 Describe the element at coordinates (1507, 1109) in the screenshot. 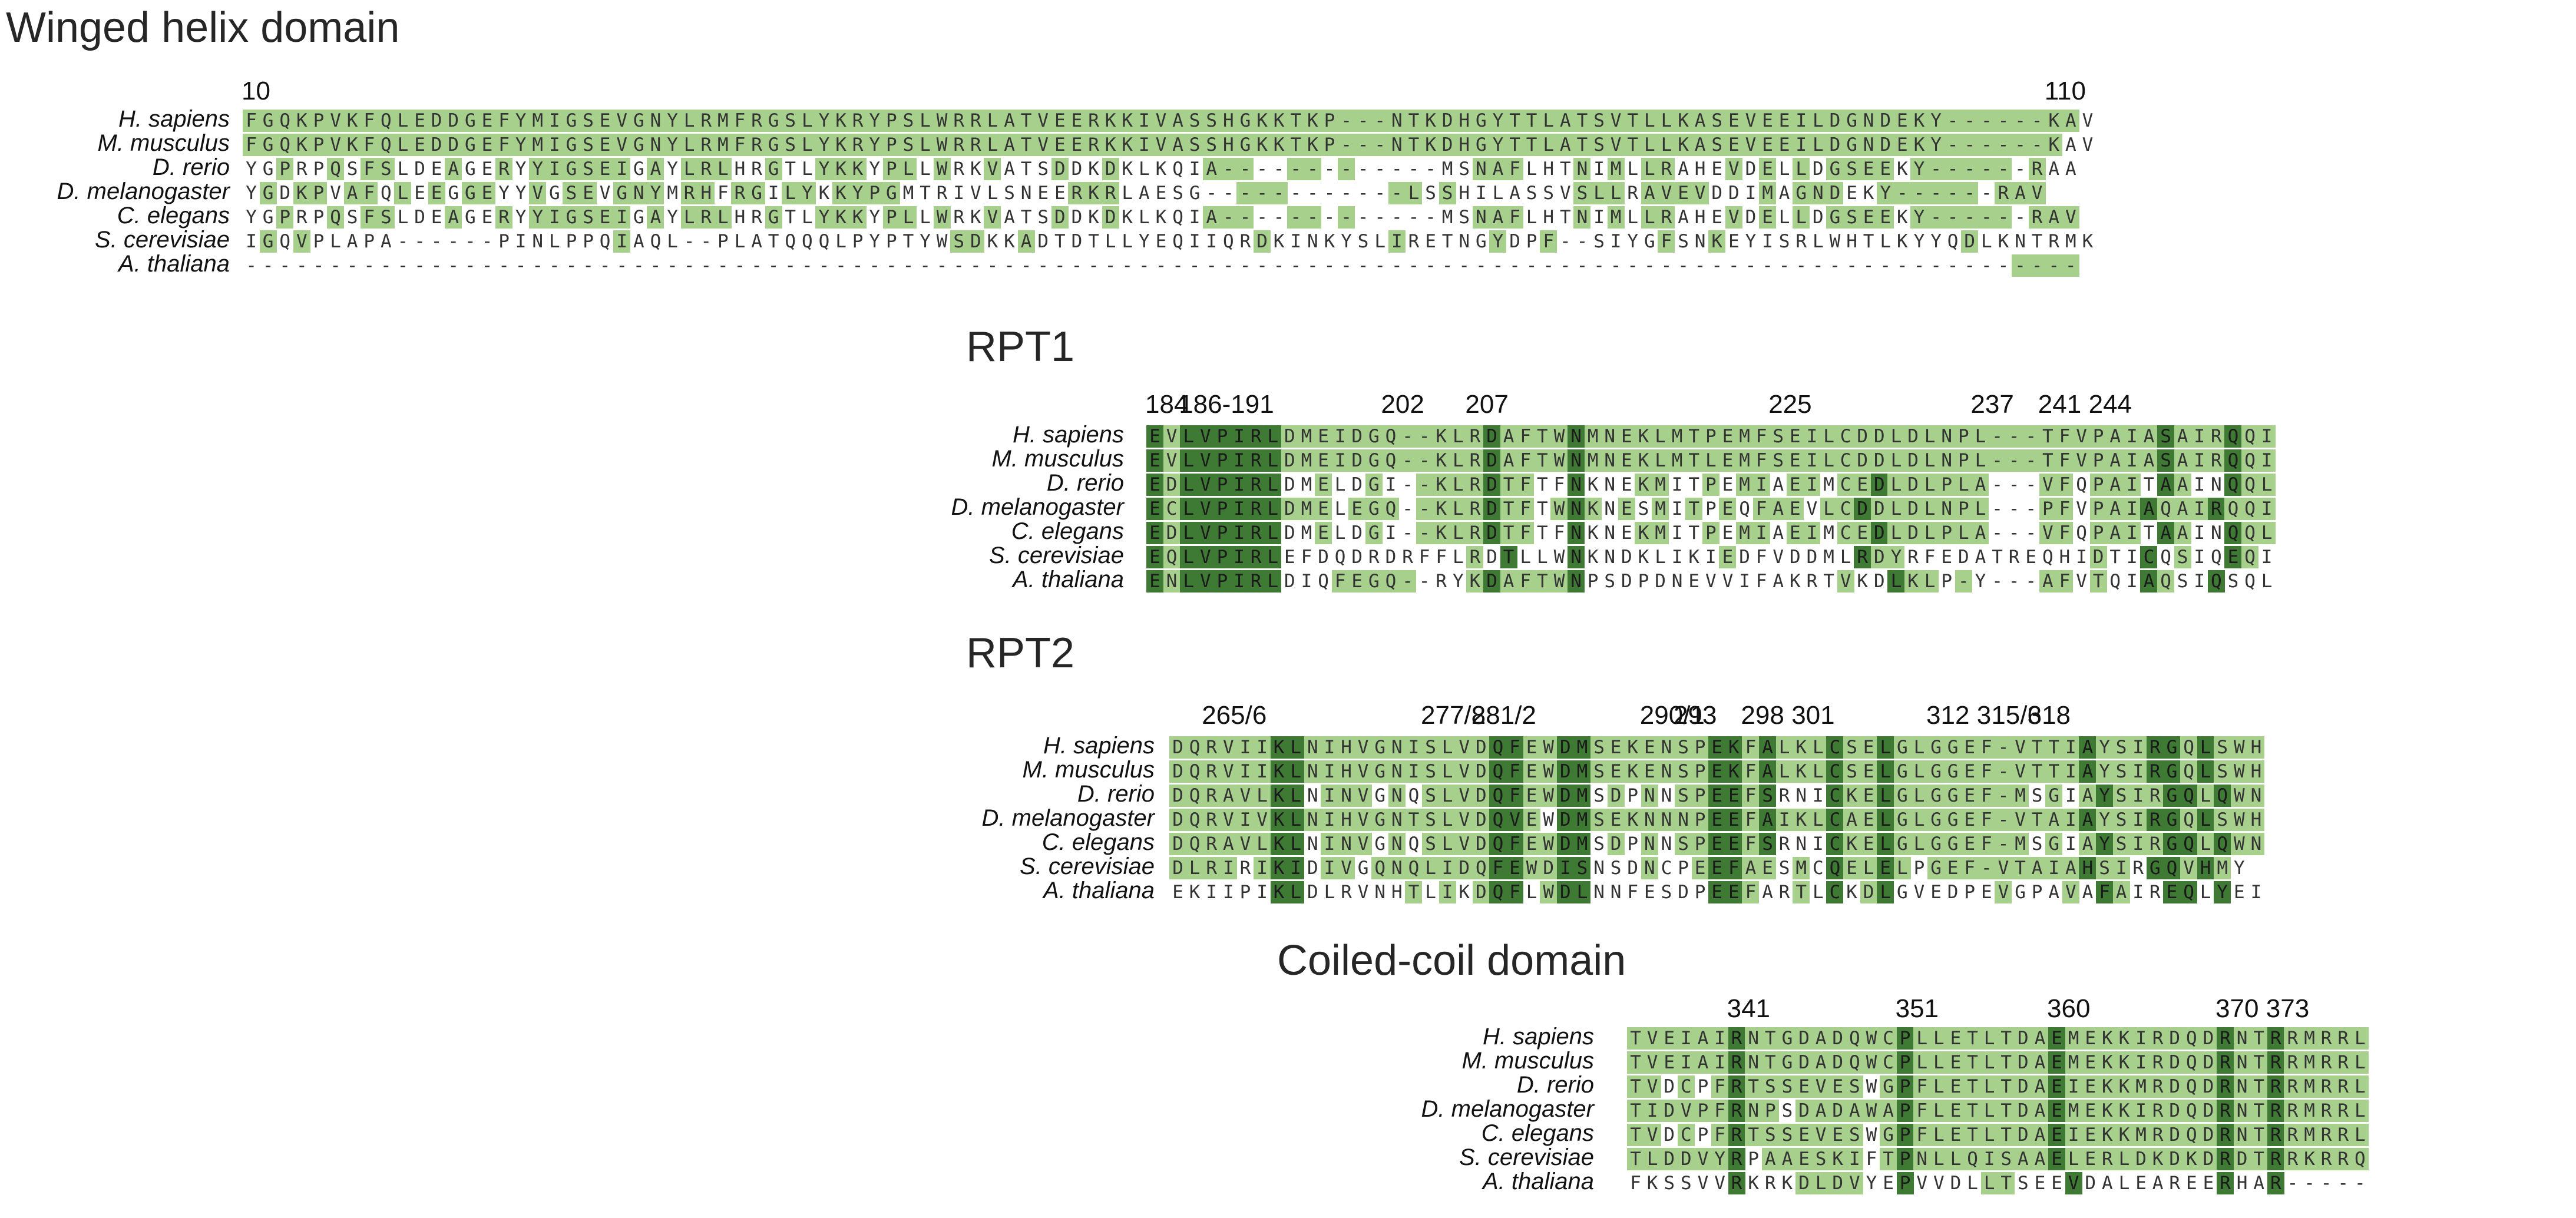

I see `coil-species-label: D. melanogaster` at that location.